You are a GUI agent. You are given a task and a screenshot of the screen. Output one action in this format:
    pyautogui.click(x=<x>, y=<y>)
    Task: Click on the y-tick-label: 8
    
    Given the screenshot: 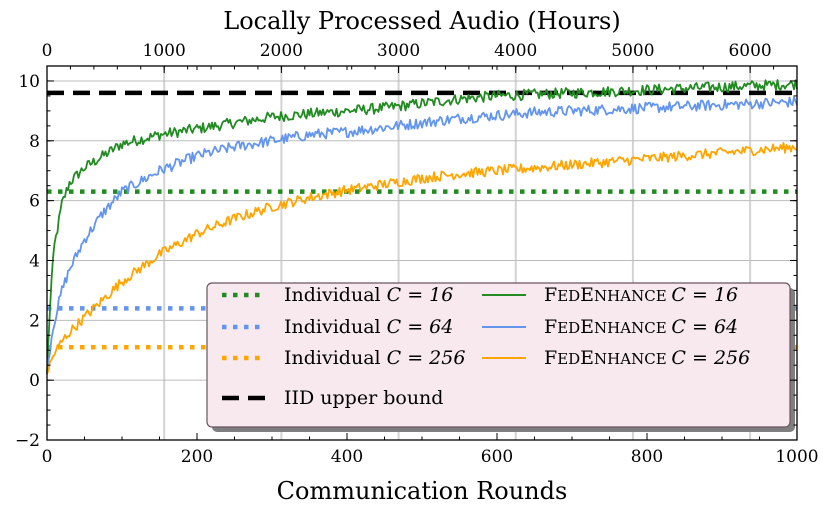 What is the action you would take?
    pyautogui.click(x=34, y=142)
    